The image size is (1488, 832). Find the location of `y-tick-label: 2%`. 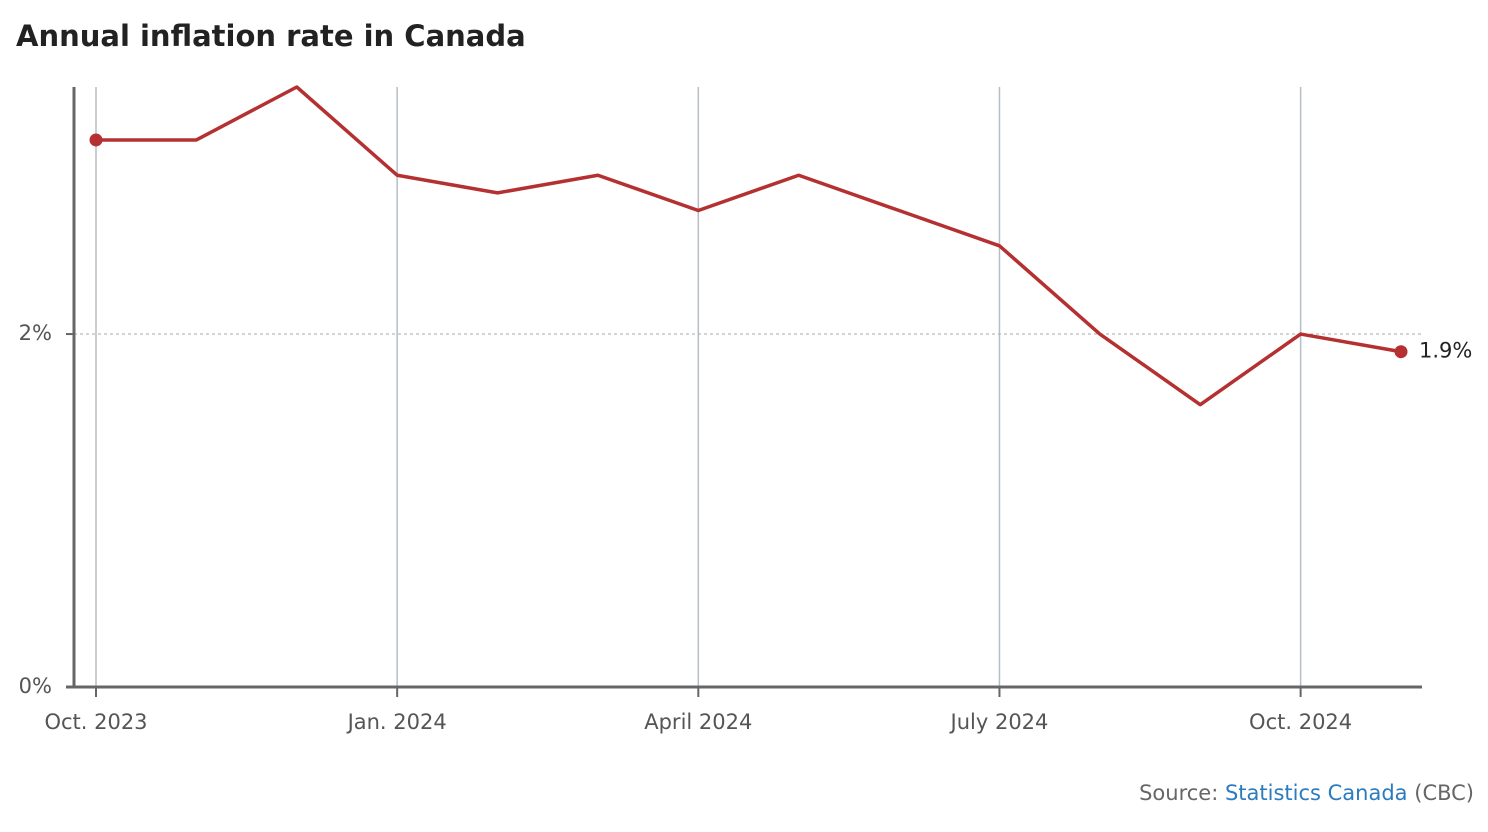

y-tick-label: 2% is located at coordinates (35, 333).